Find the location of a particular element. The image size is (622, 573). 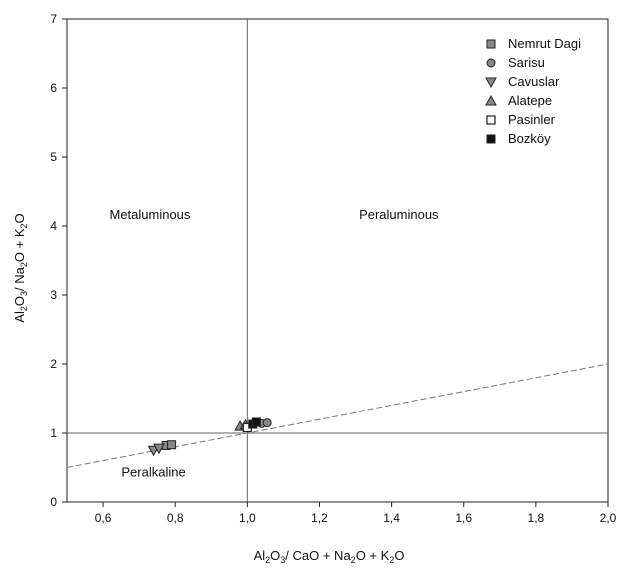

x-tick-label: 1,2 is located at coordinates (319, 518).